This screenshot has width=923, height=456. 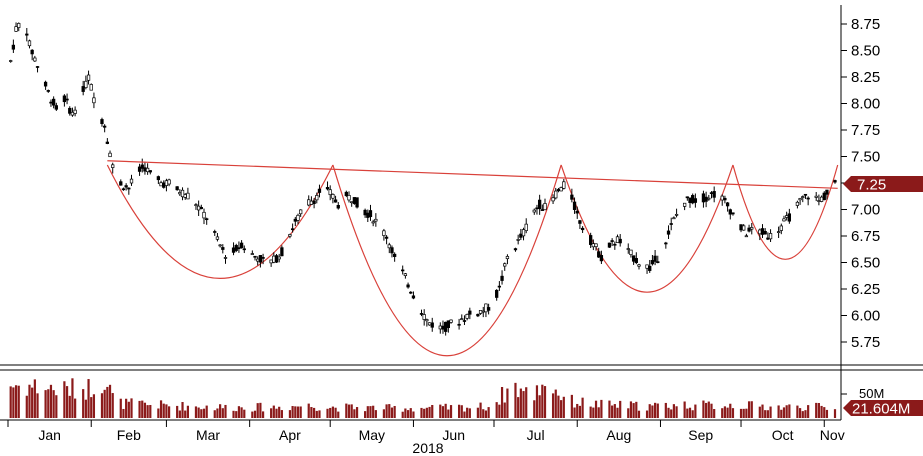 I want to click on x-axis-tick-label: May, so click(x=372, y=435).